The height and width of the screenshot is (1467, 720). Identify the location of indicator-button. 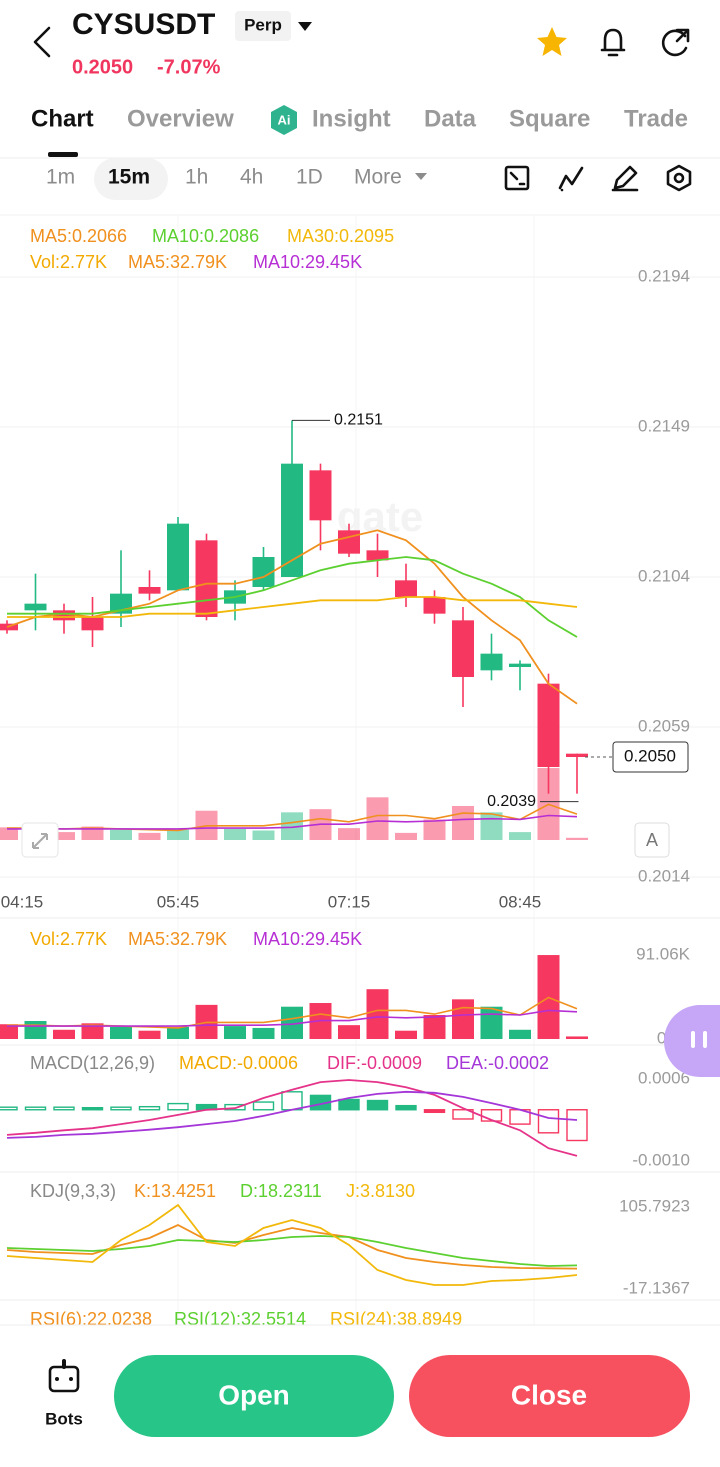
(571, 179).